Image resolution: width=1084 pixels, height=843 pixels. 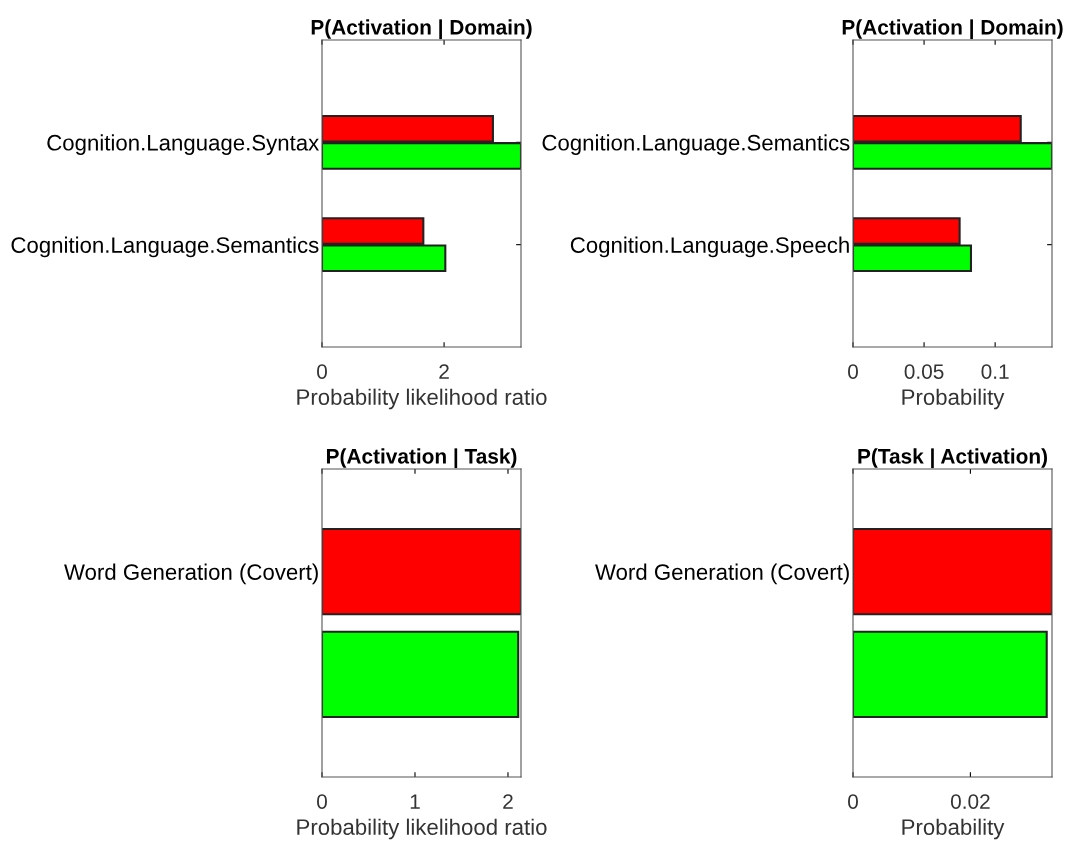 I want to click on y-tick-label: Cognition.Language.Speech, so click(x=709, y=247).